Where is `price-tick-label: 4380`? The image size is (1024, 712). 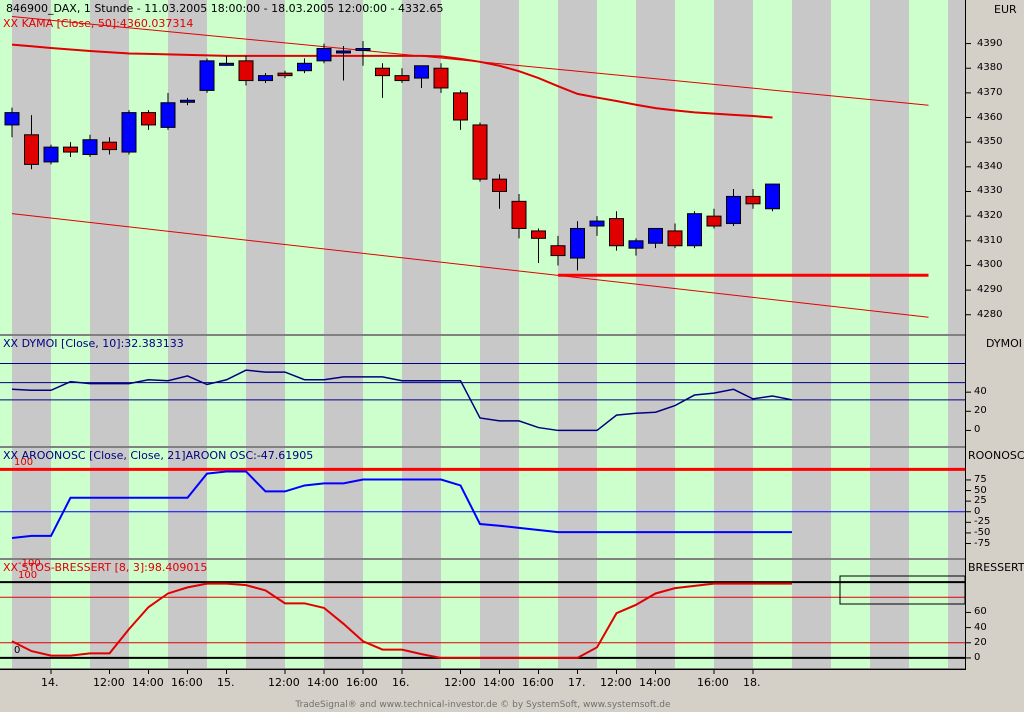
price-tick-label: 4380 is located at coordinates (990, 68).